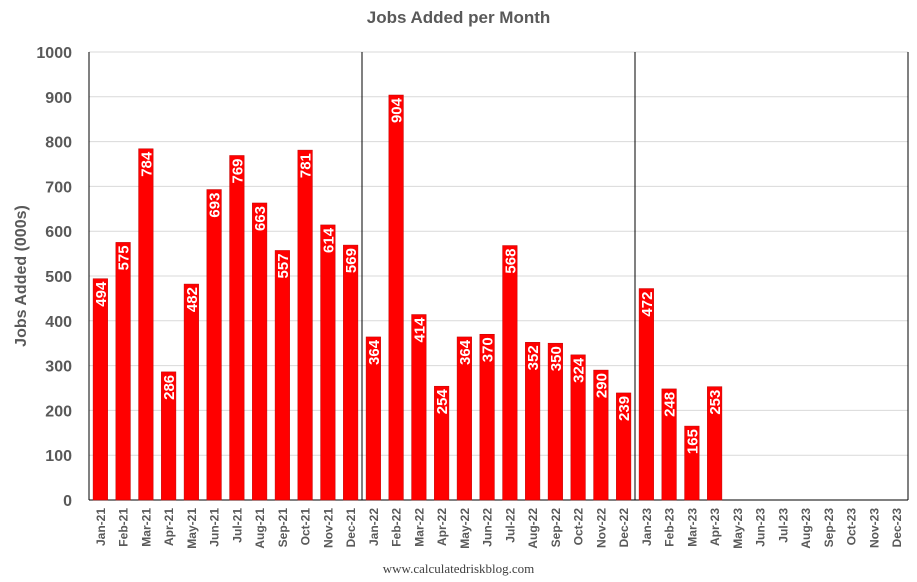  I want to click on x-tick-label: Sep-21, so click(283, 528).